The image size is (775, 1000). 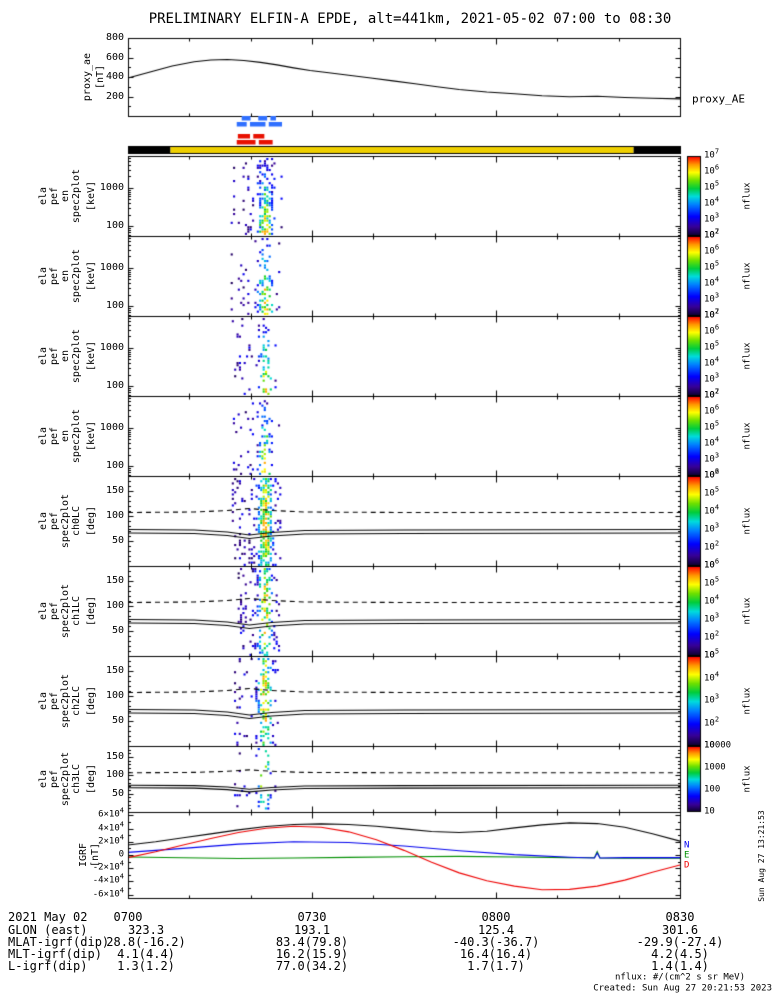 I want to click on pitch-panel-3-colorbar-tick-label: 100, so click(x=712, y=789).